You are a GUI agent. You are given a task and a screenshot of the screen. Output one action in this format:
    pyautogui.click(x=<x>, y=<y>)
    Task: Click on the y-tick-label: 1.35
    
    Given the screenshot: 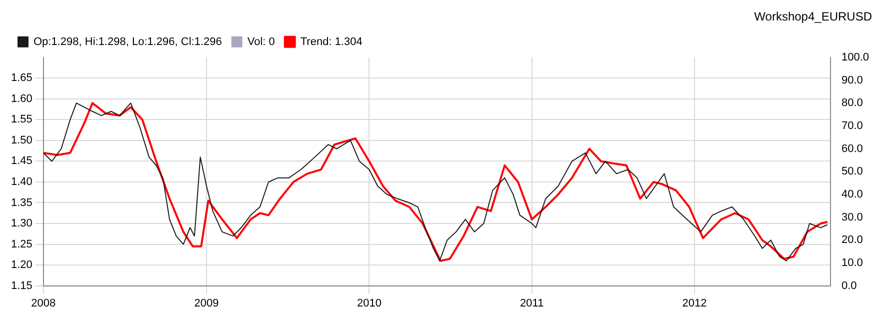 What is the action you would take?
    pyautogui.click(x=21, y=202)
    